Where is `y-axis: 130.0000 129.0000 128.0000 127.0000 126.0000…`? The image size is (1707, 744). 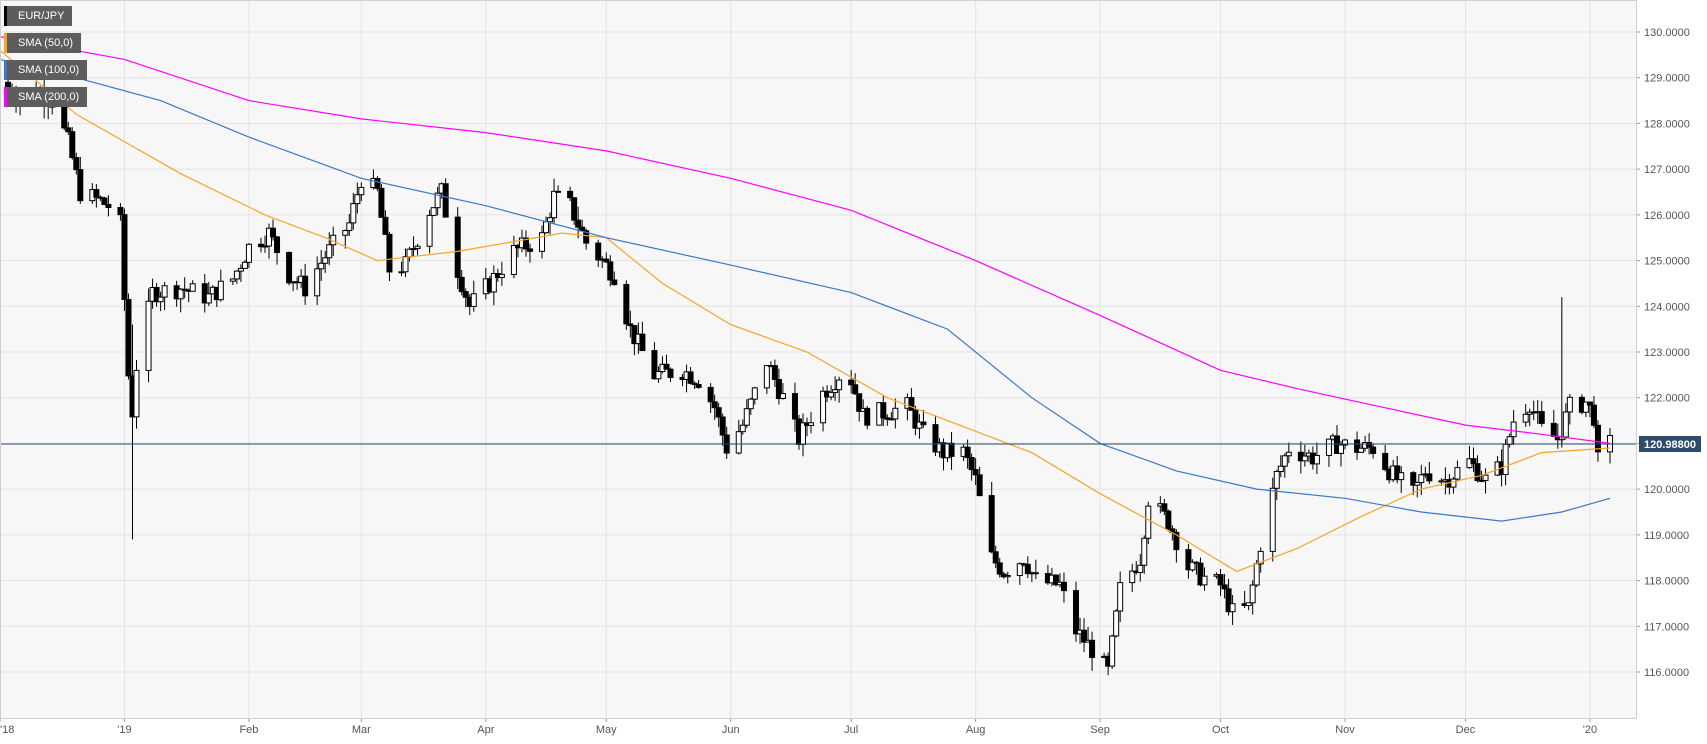 y-axis: 130.0000 129.0000 128.0000 127.0000 126.0000… is located at coordinates (1663, 353).